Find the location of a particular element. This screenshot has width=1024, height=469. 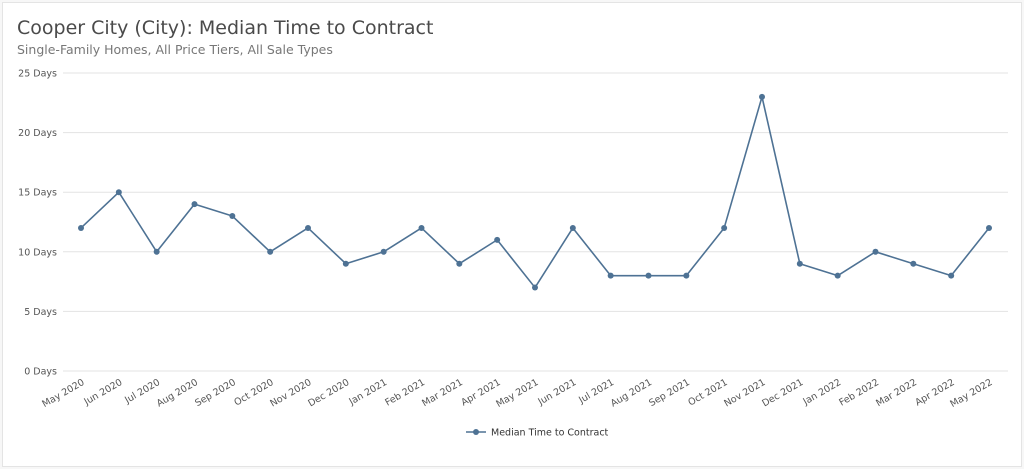

y-tick-label: 25 Days is located at coordinates (37, 74).